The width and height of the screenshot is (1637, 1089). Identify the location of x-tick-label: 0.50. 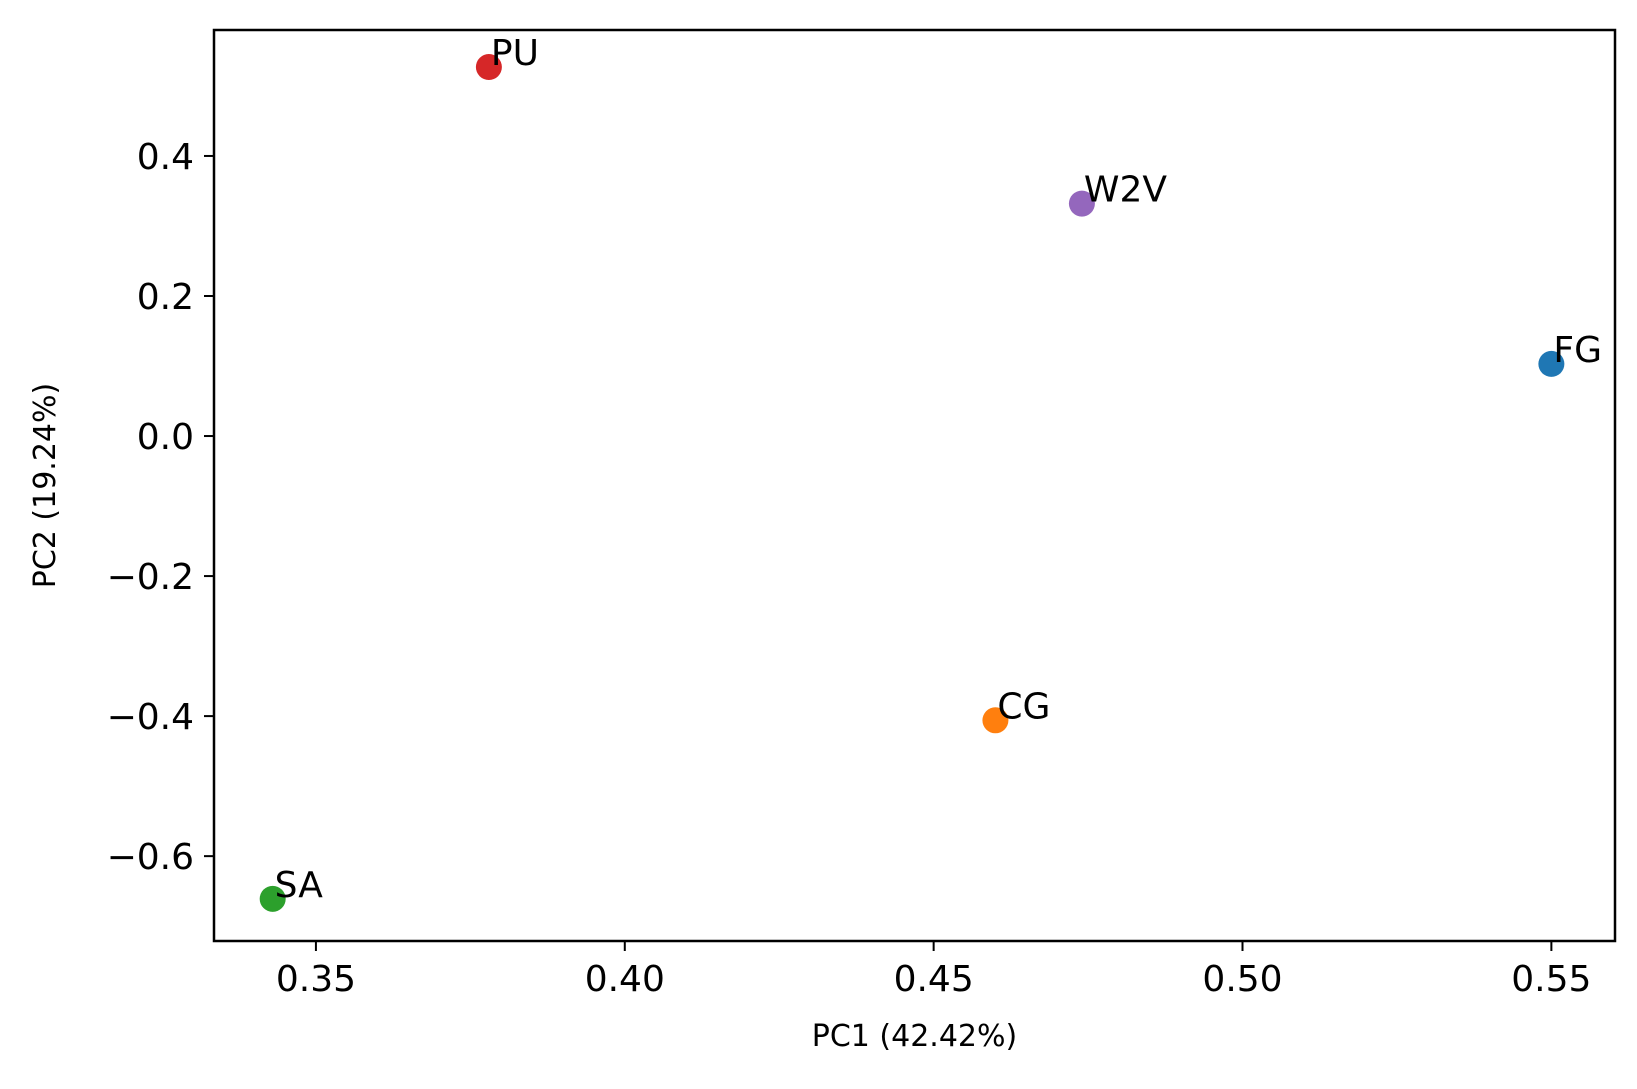
(1242, 979).